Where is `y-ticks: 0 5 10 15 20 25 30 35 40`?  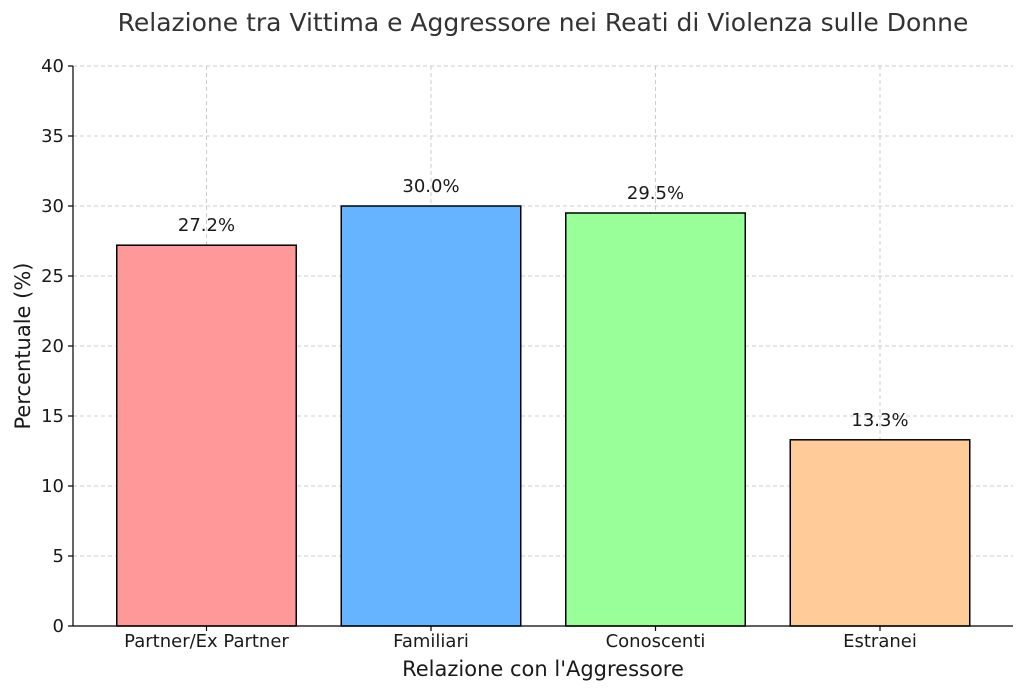
y-ticks: 0 5 10 15 20 25 30 35 40 is located at coordinates (57, 346).